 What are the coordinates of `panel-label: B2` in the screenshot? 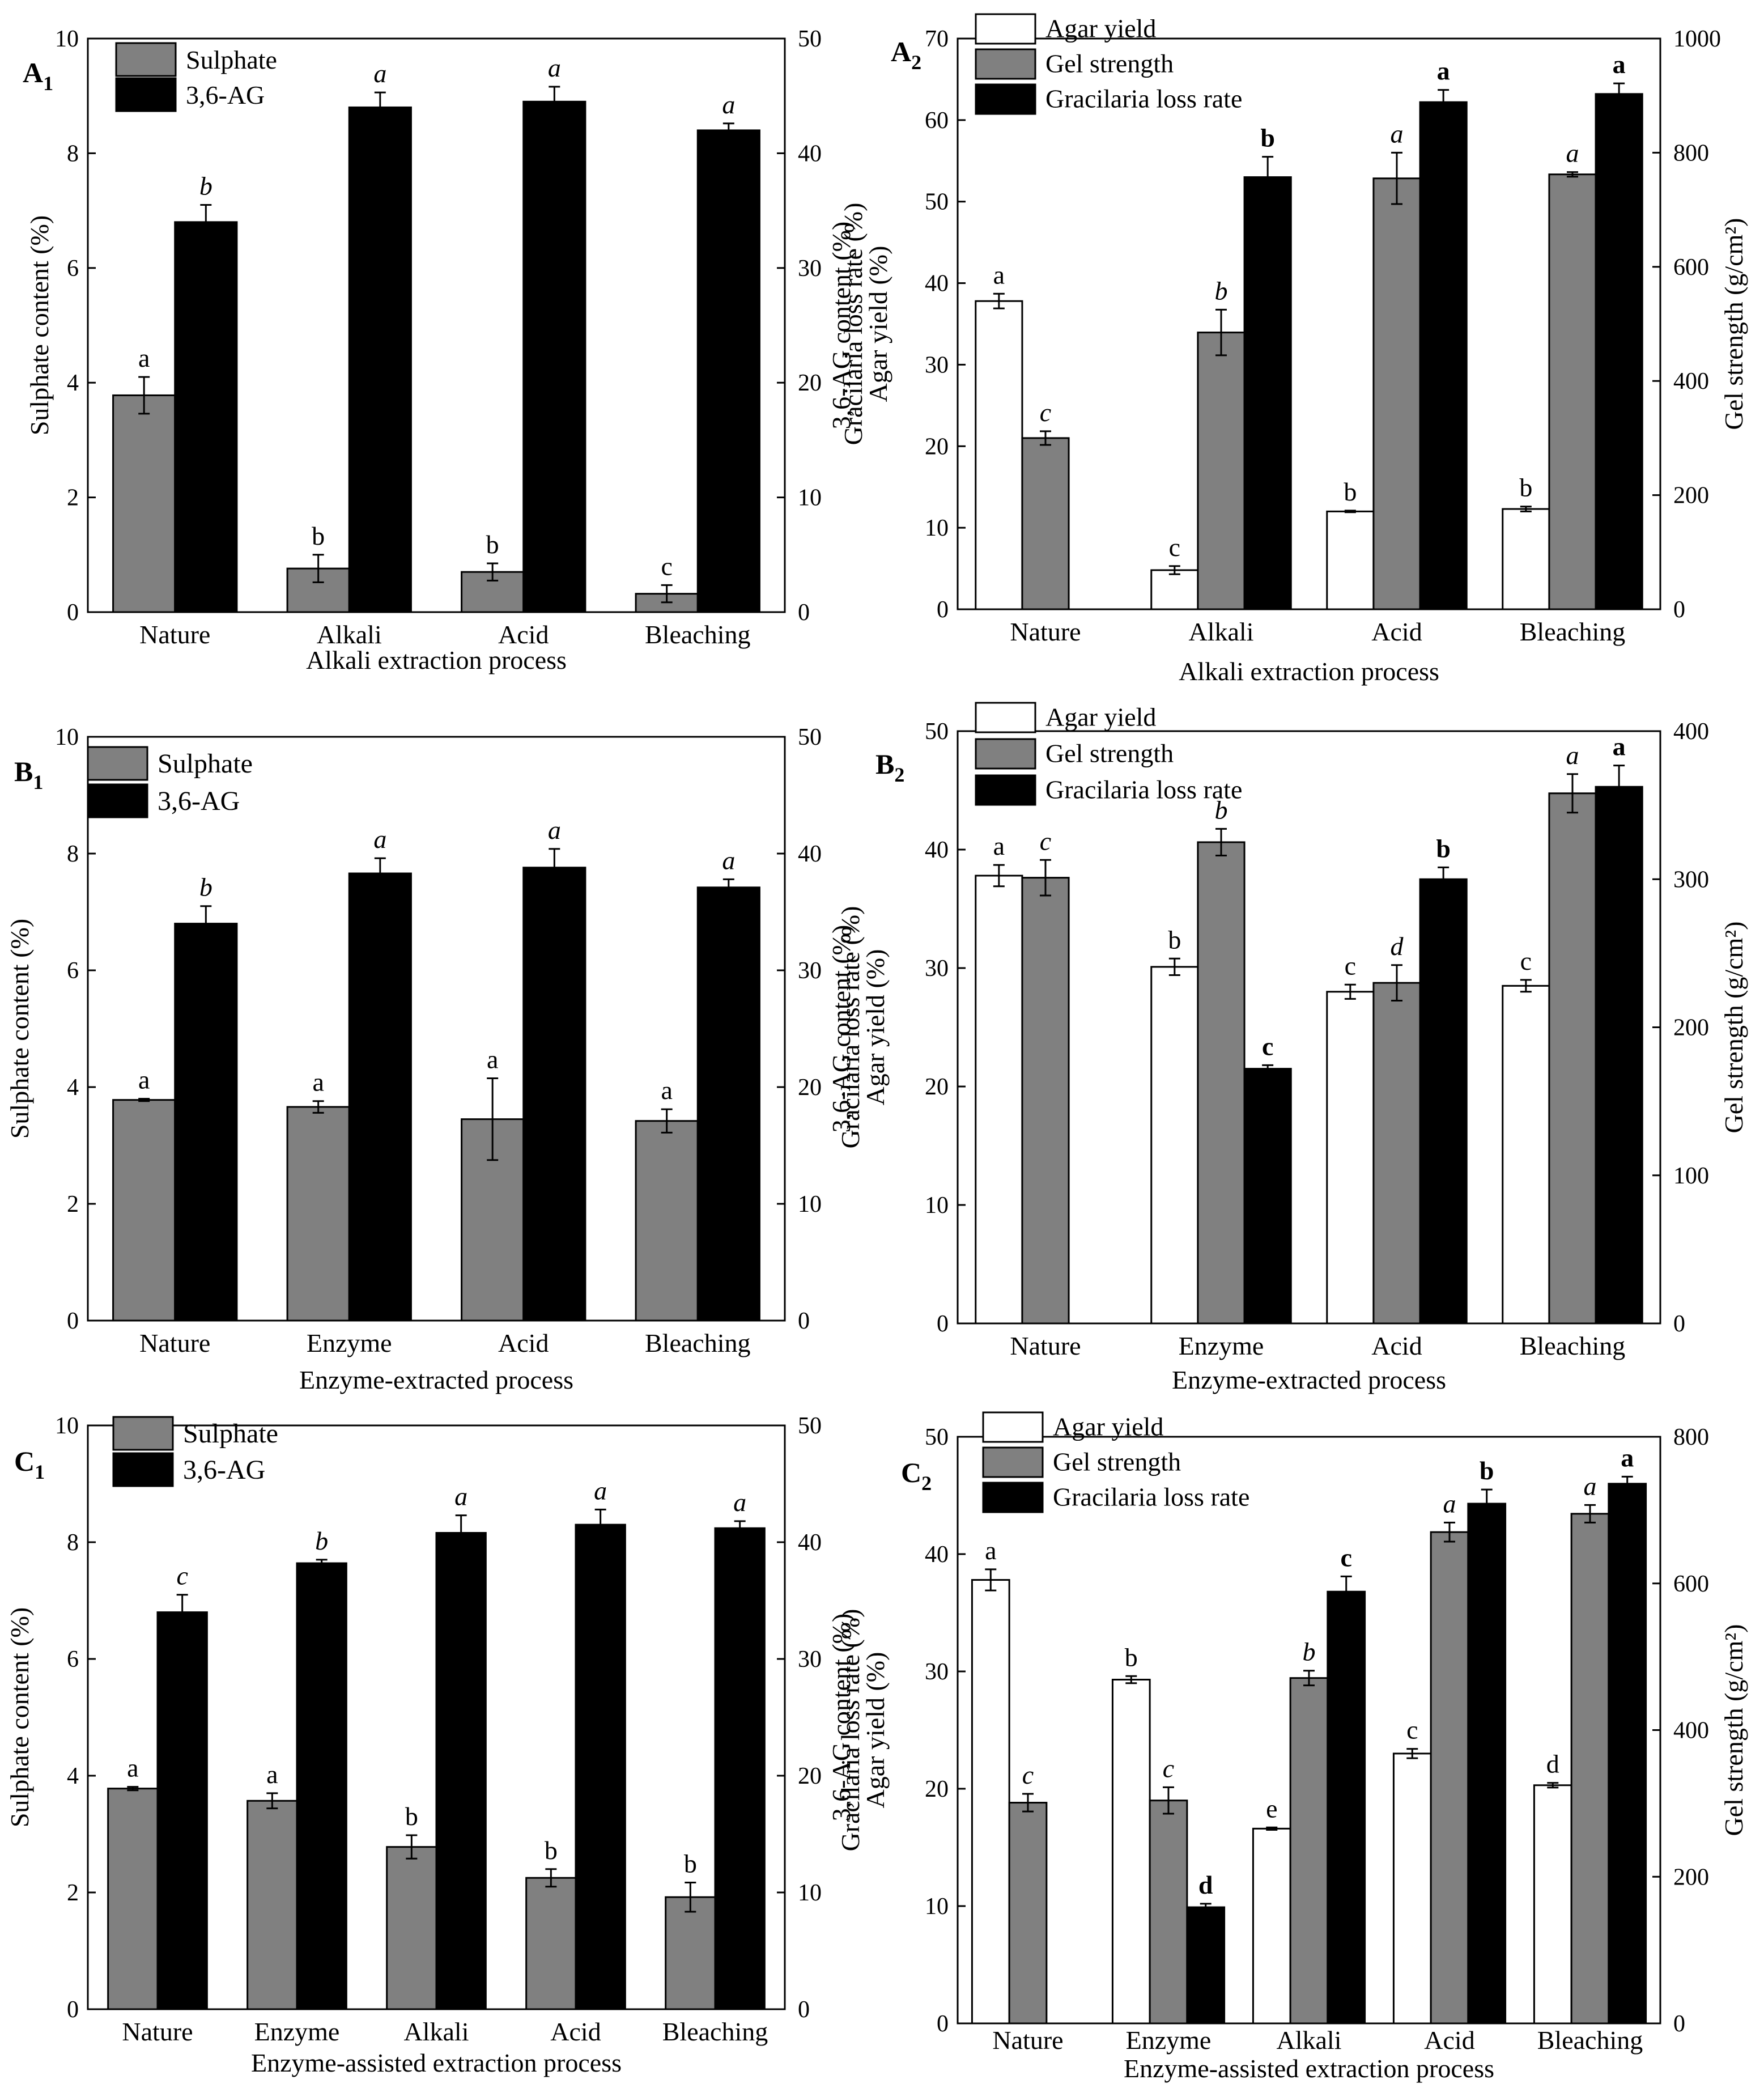 It's located at (889, 767).